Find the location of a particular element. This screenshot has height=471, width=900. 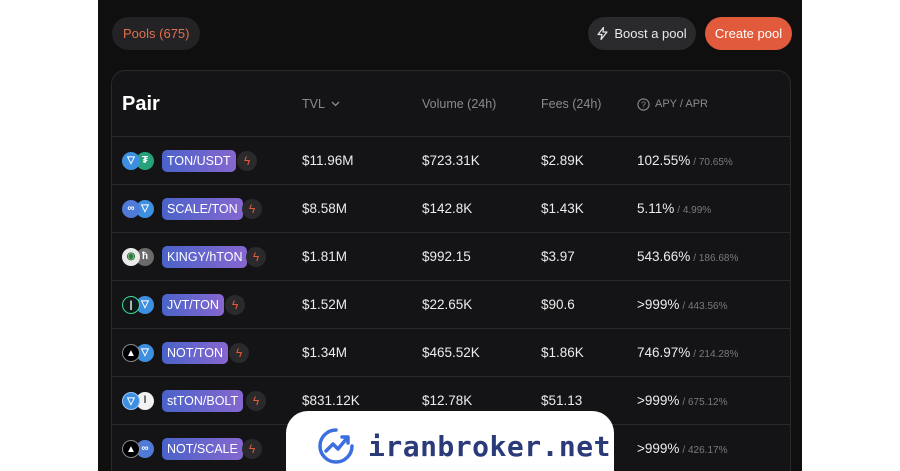

column-tvl-label: TVL is located at coordinates (313, 104).